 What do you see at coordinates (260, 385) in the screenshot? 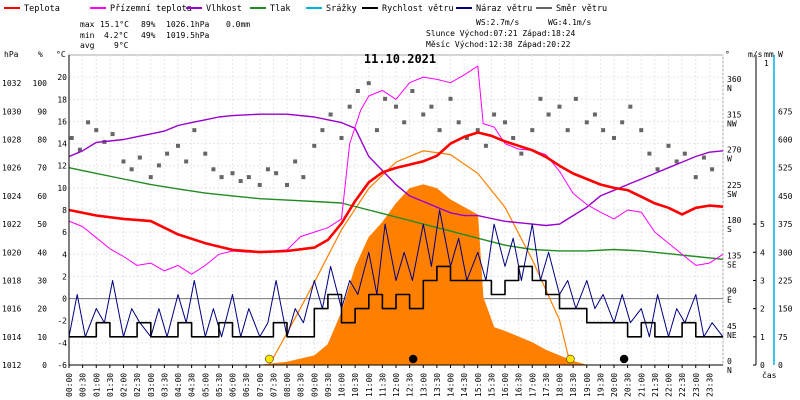
I see `x-tick-label: 07:00` at bounding box center [260, 385].